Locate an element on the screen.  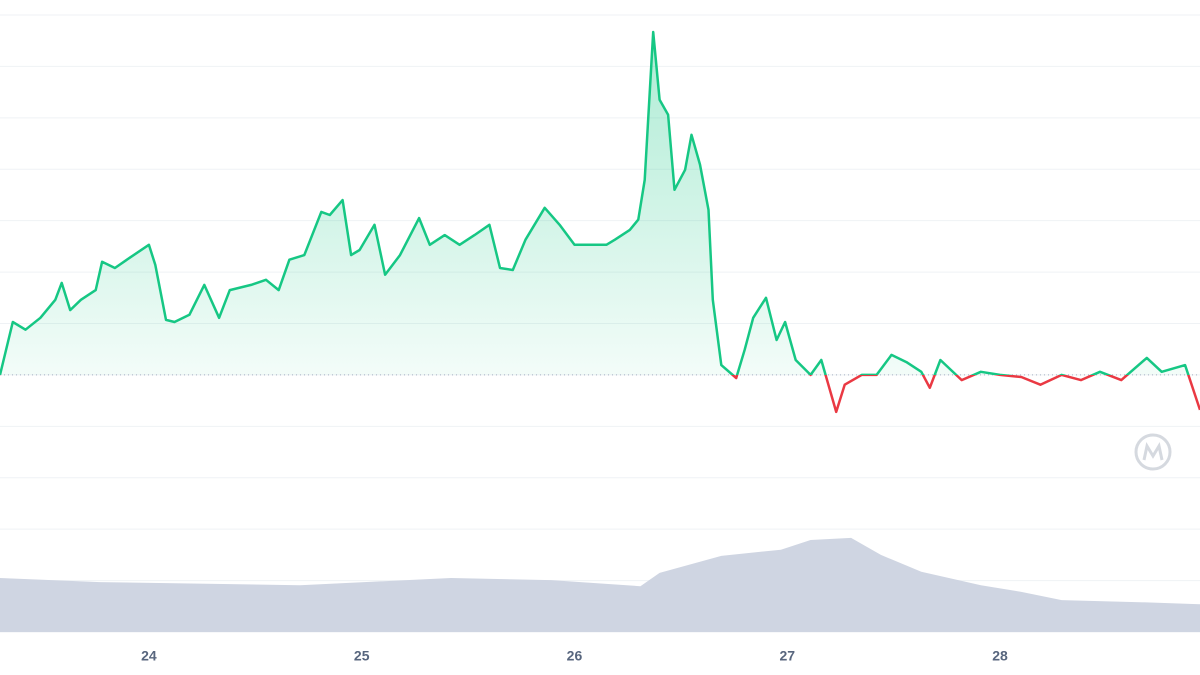
volume-area is located at coordinates (600, 584).